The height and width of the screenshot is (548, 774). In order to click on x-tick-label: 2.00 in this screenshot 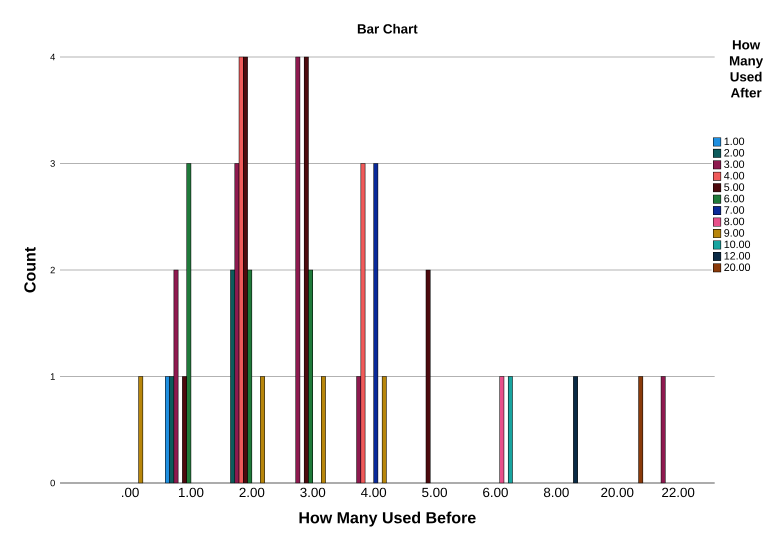, I will do `click(252, 493)`.